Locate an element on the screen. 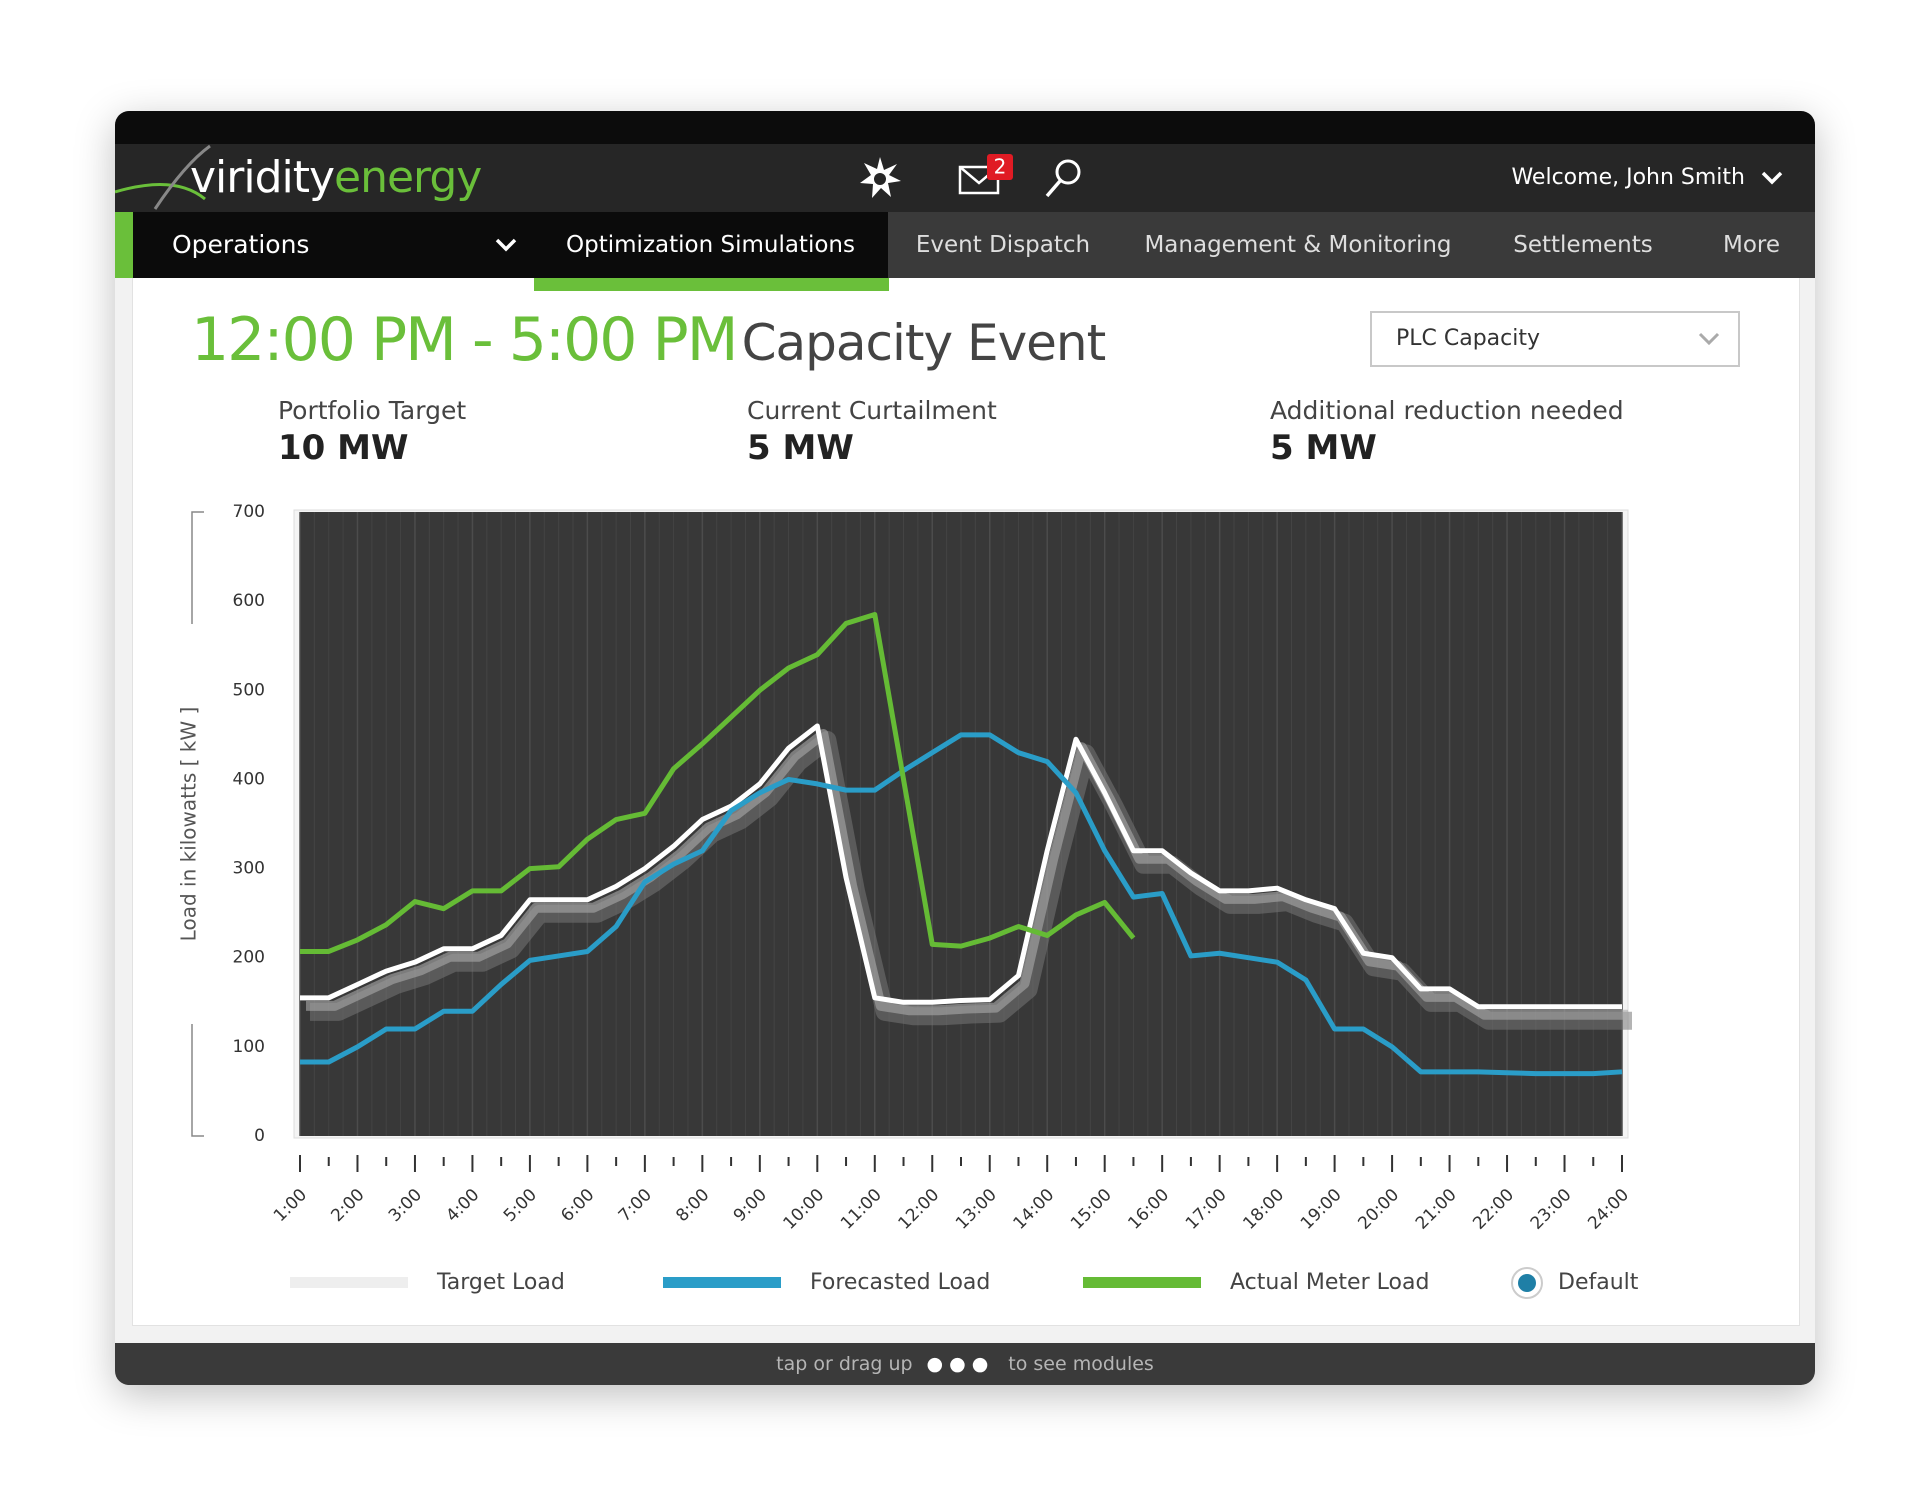 This screenshot has width=1920, height=1498. x-tick-label: 18:00 is located at coordinates (1263, 1209).